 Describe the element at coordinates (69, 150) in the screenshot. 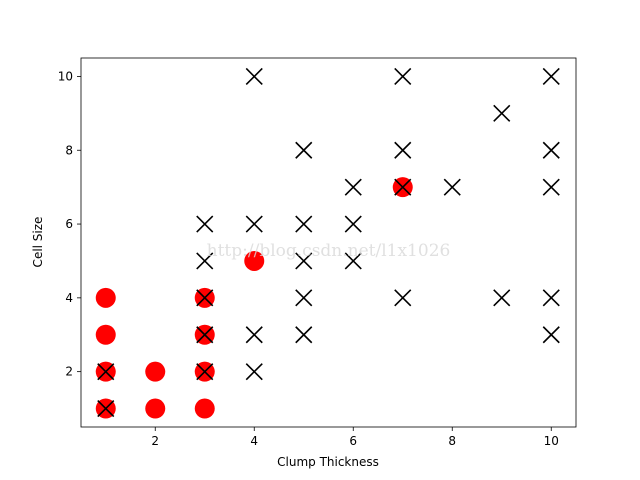

I see `y-tick-label: 8` at that location.